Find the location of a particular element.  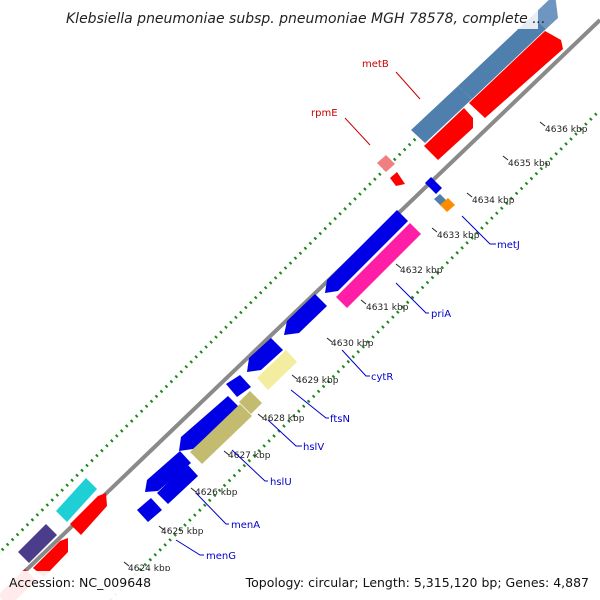

tick-label: 4627 kbp is located at coordinates (249, 456).